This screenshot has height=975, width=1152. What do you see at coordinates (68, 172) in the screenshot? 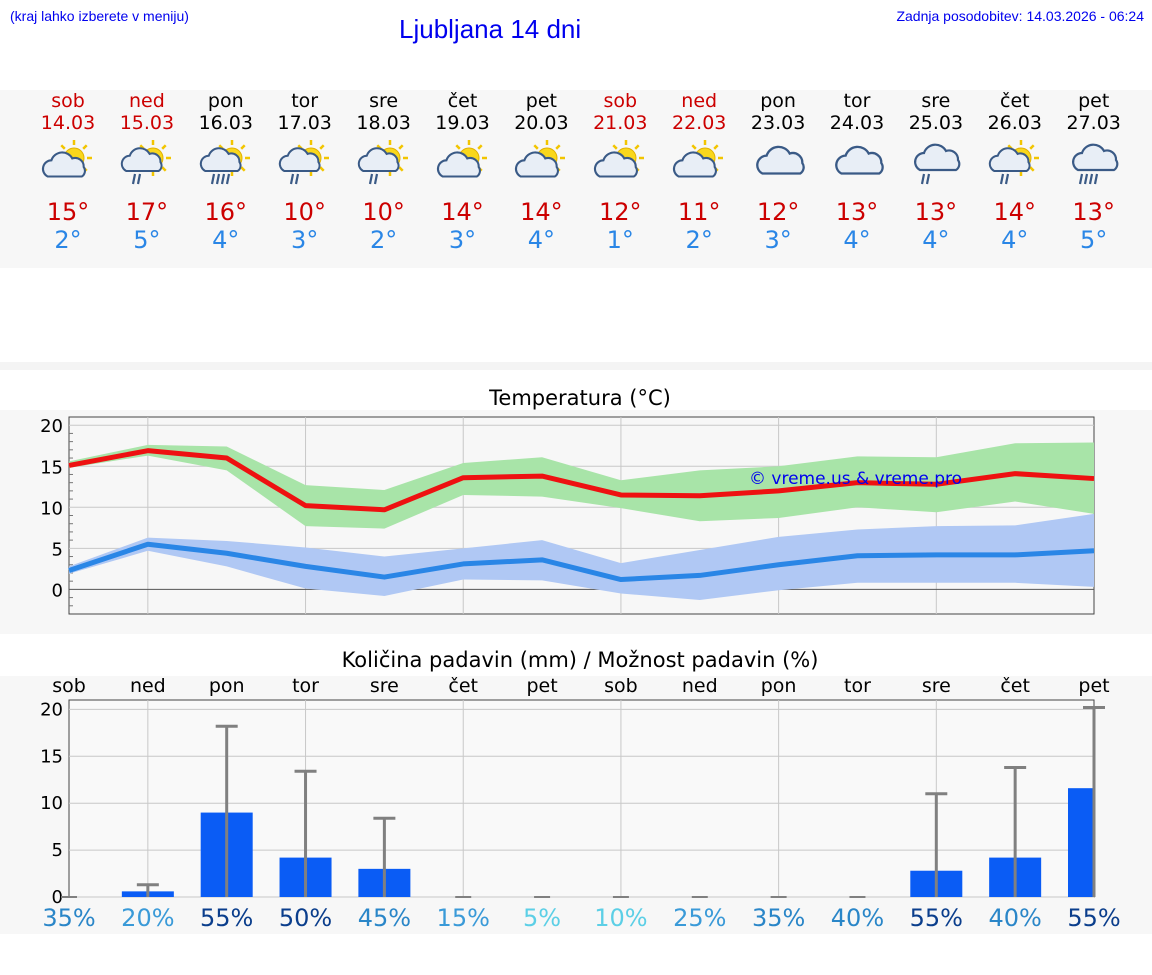
I see `day-column: sob 14.03 15° 2°` at bounding box center [68, 172].